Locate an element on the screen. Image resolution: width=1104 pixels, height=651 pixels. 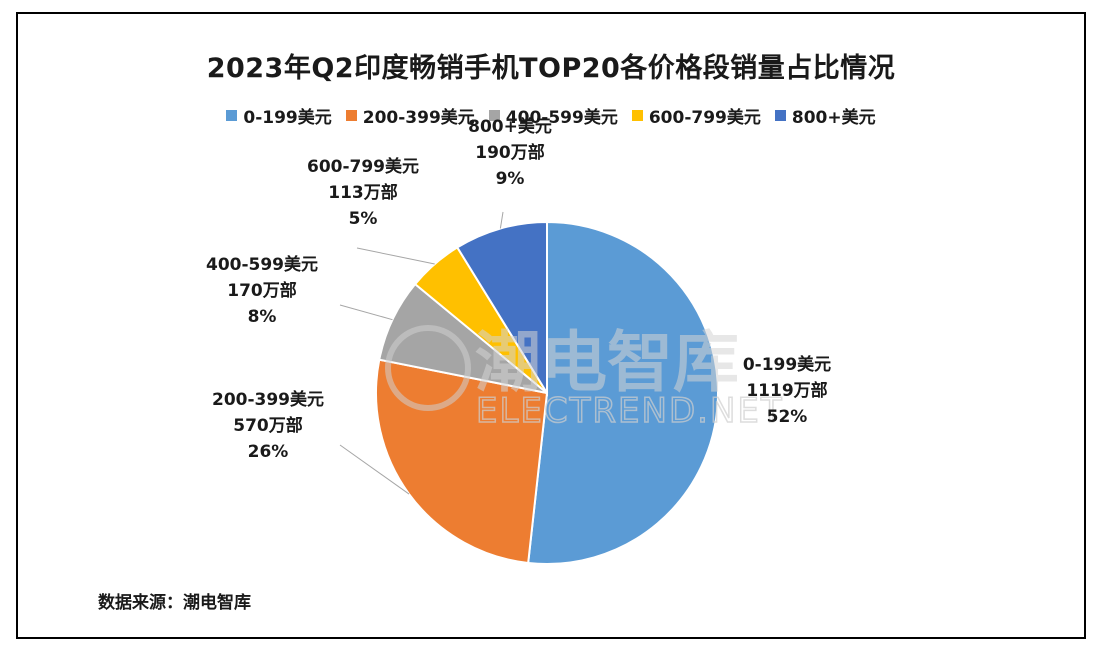
legend-label: 0-199美元 is located at coordinates (287, 118).